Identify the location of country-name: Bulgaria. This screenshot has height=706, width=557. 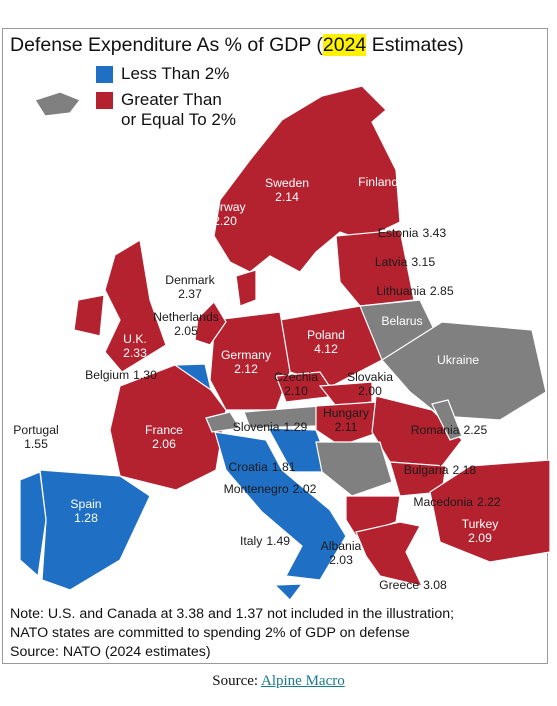
(426, 470).